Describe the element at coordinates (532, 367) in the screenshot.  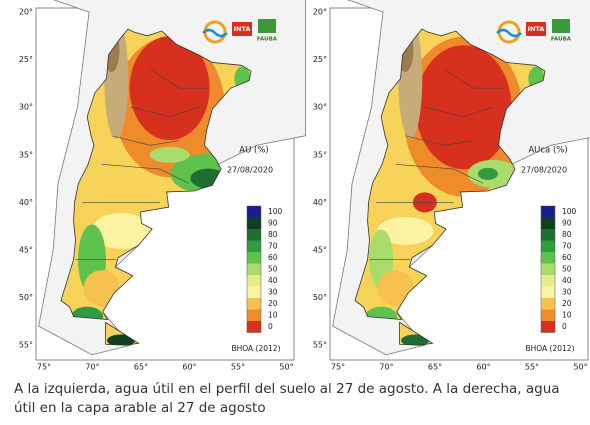
I see `longitude-label: 55°` at that location.